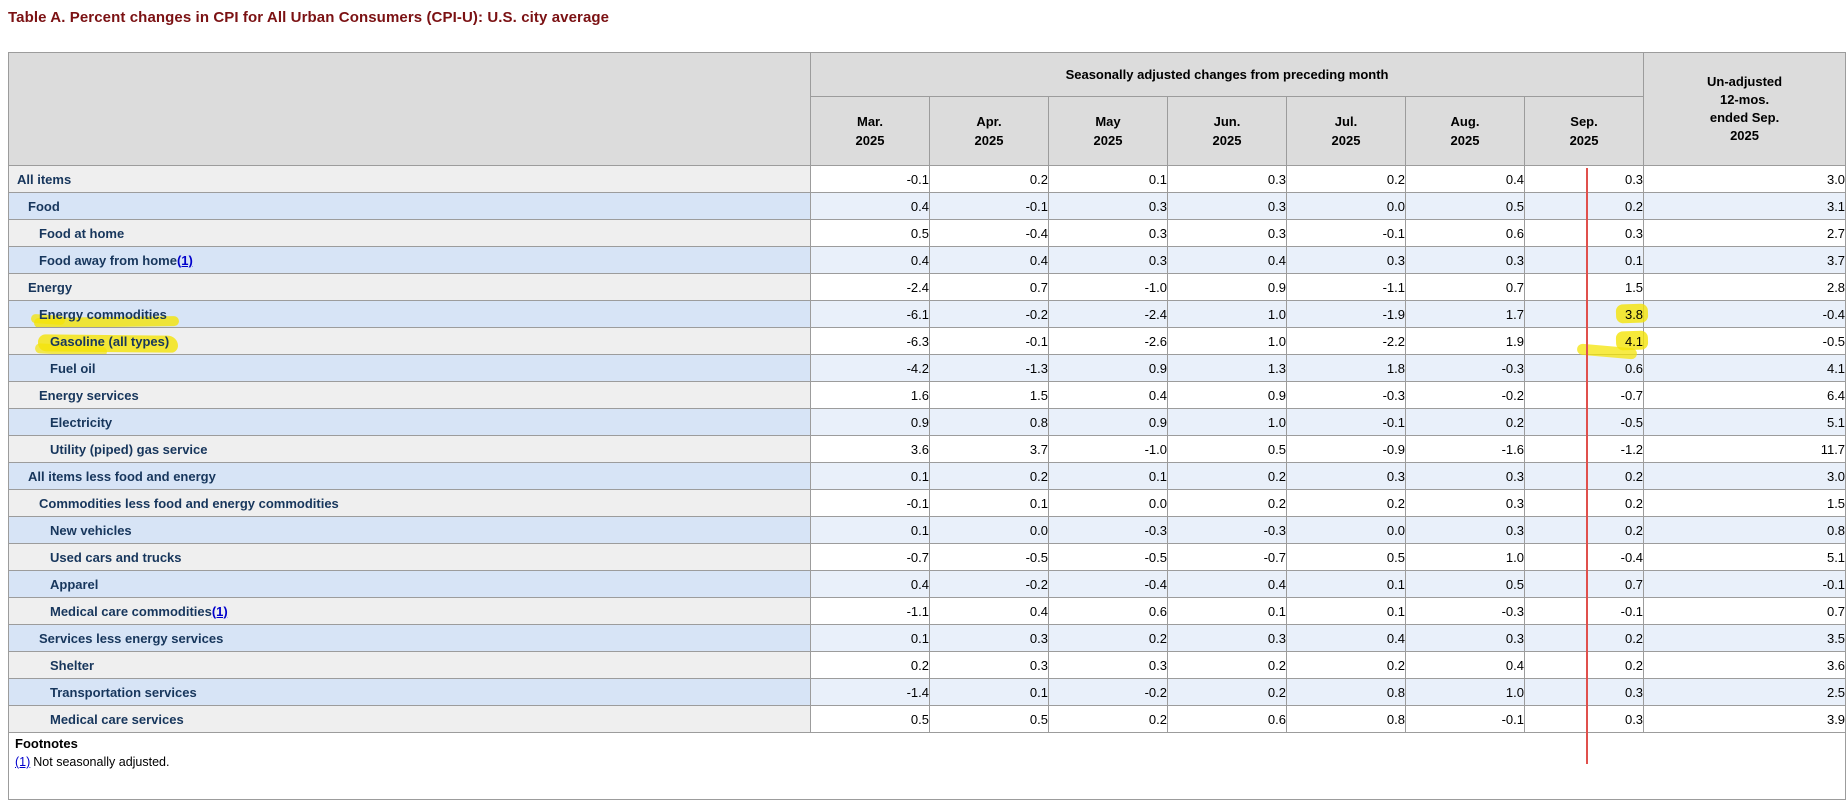  Describe the element at coordinates (409, 260) in the screenshot. I see `row-label: Food away from home(1)` at that location.